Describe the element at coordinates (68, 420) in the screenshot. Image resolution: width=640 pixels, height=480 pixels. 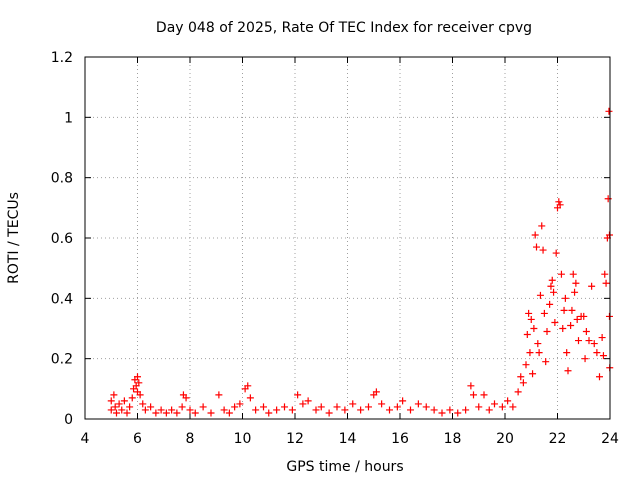
I see `y-tick-label: 0` at that location.